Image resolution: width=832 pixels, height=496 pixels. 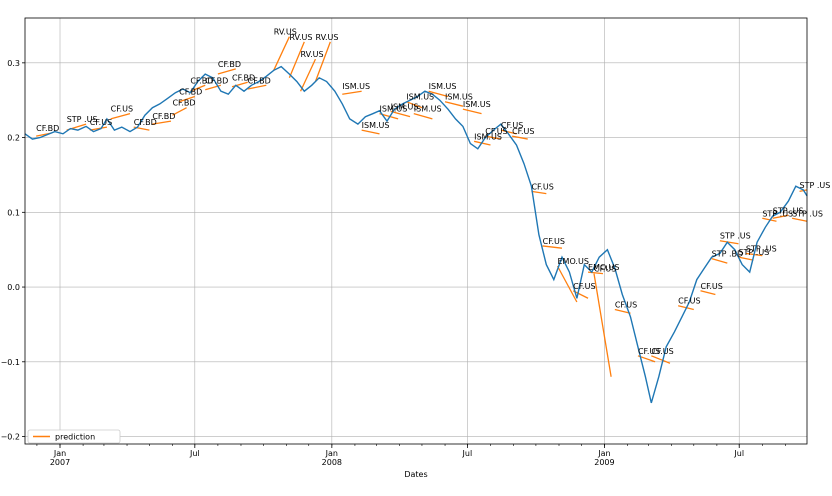 I want to click on y-tick-label: 0.2, so click(x=13, y=138).